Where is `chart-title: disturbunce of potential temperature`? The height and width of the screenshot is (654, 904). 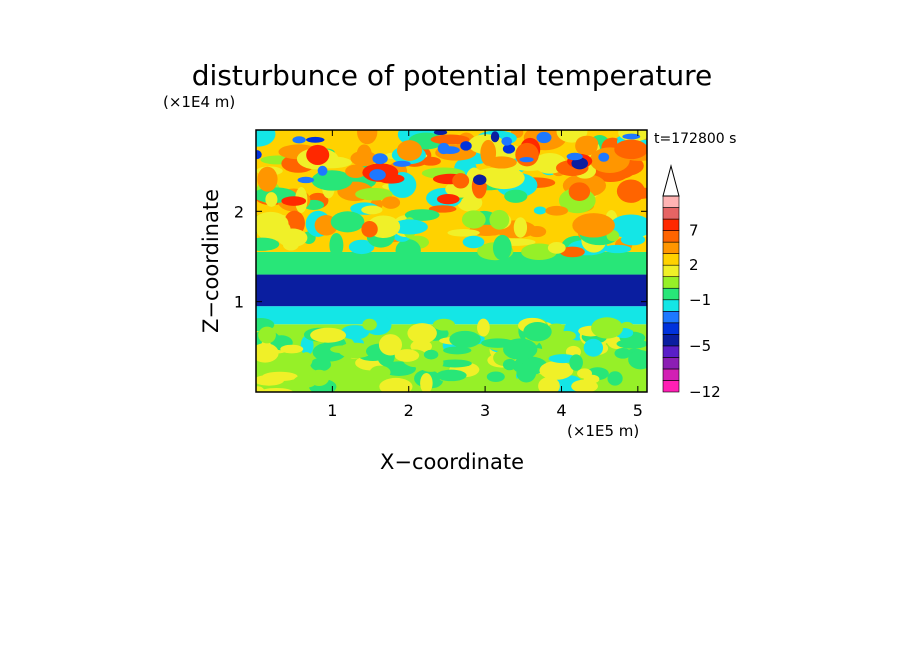 chart-title: disturbunce of potential temperature is located at coordinates (452, 75).